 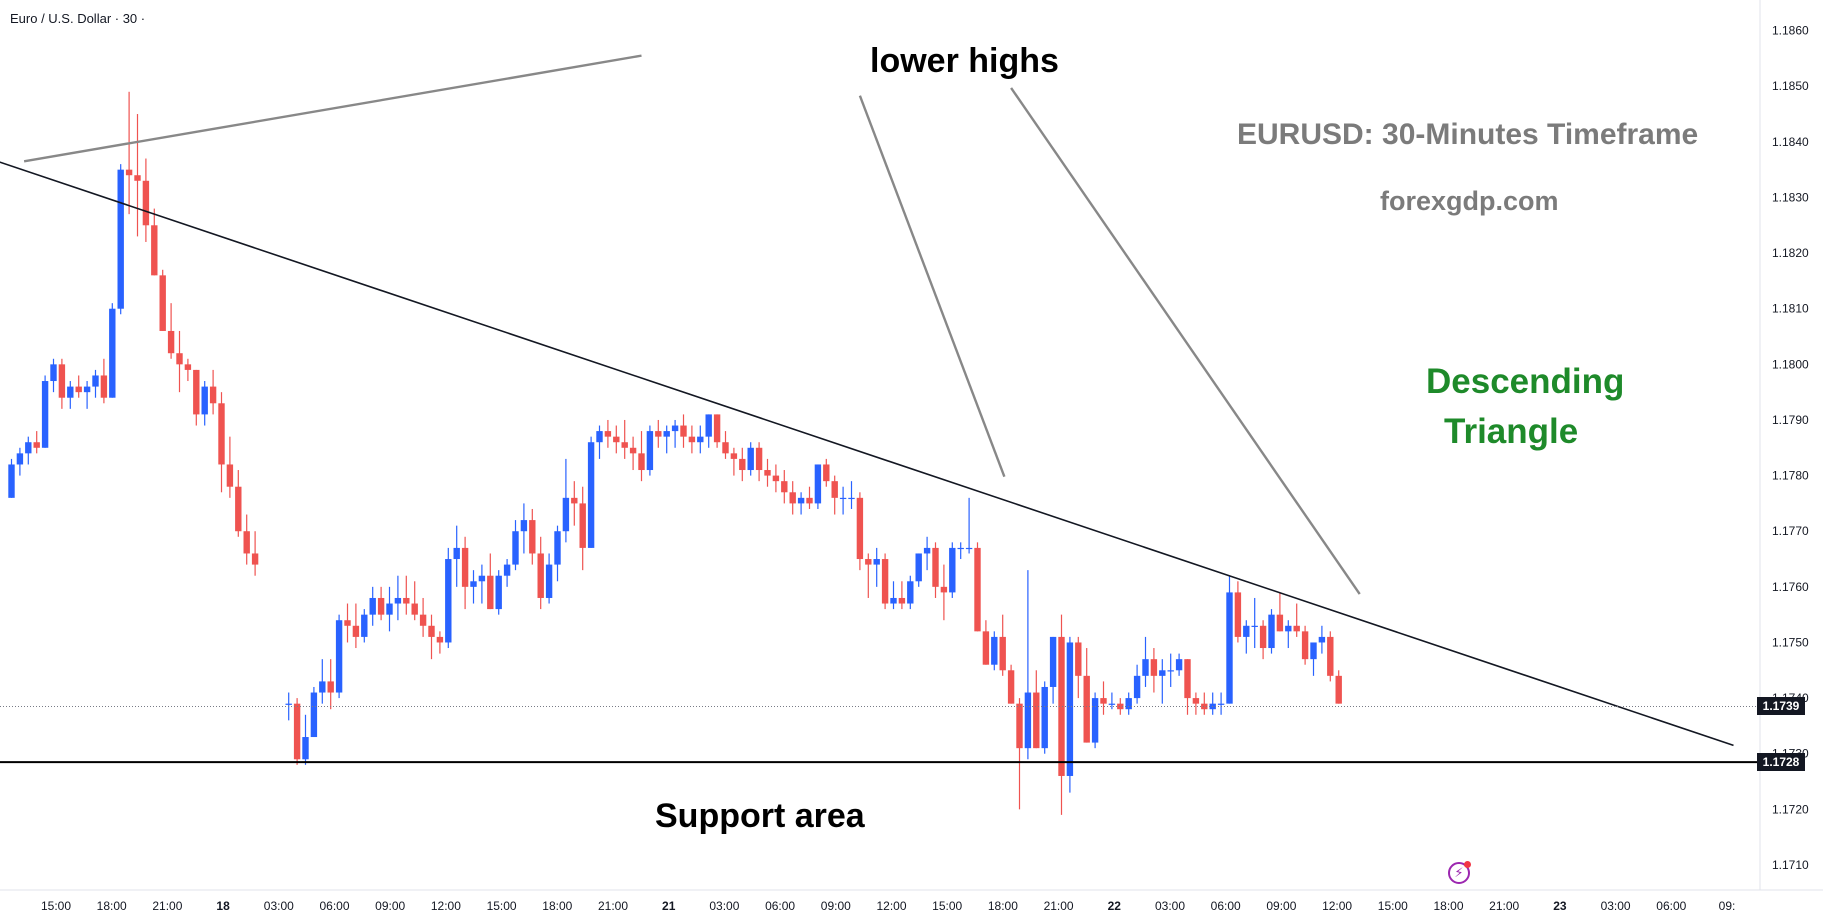 I want to click on annotation-support-area: Support area, so click(x=760, y=816).